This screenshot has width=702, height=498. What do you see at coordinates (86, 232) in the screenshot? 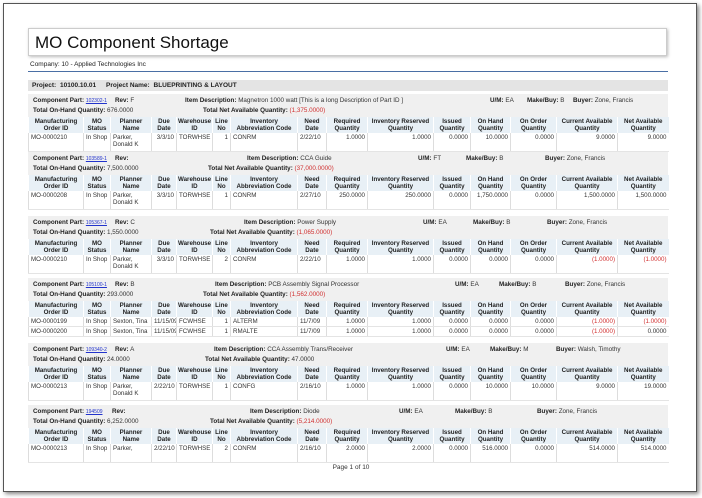
I see `total-on-hand: Total On-Hand Quantity: 1,550.0000` at bounding box center [86, 232].